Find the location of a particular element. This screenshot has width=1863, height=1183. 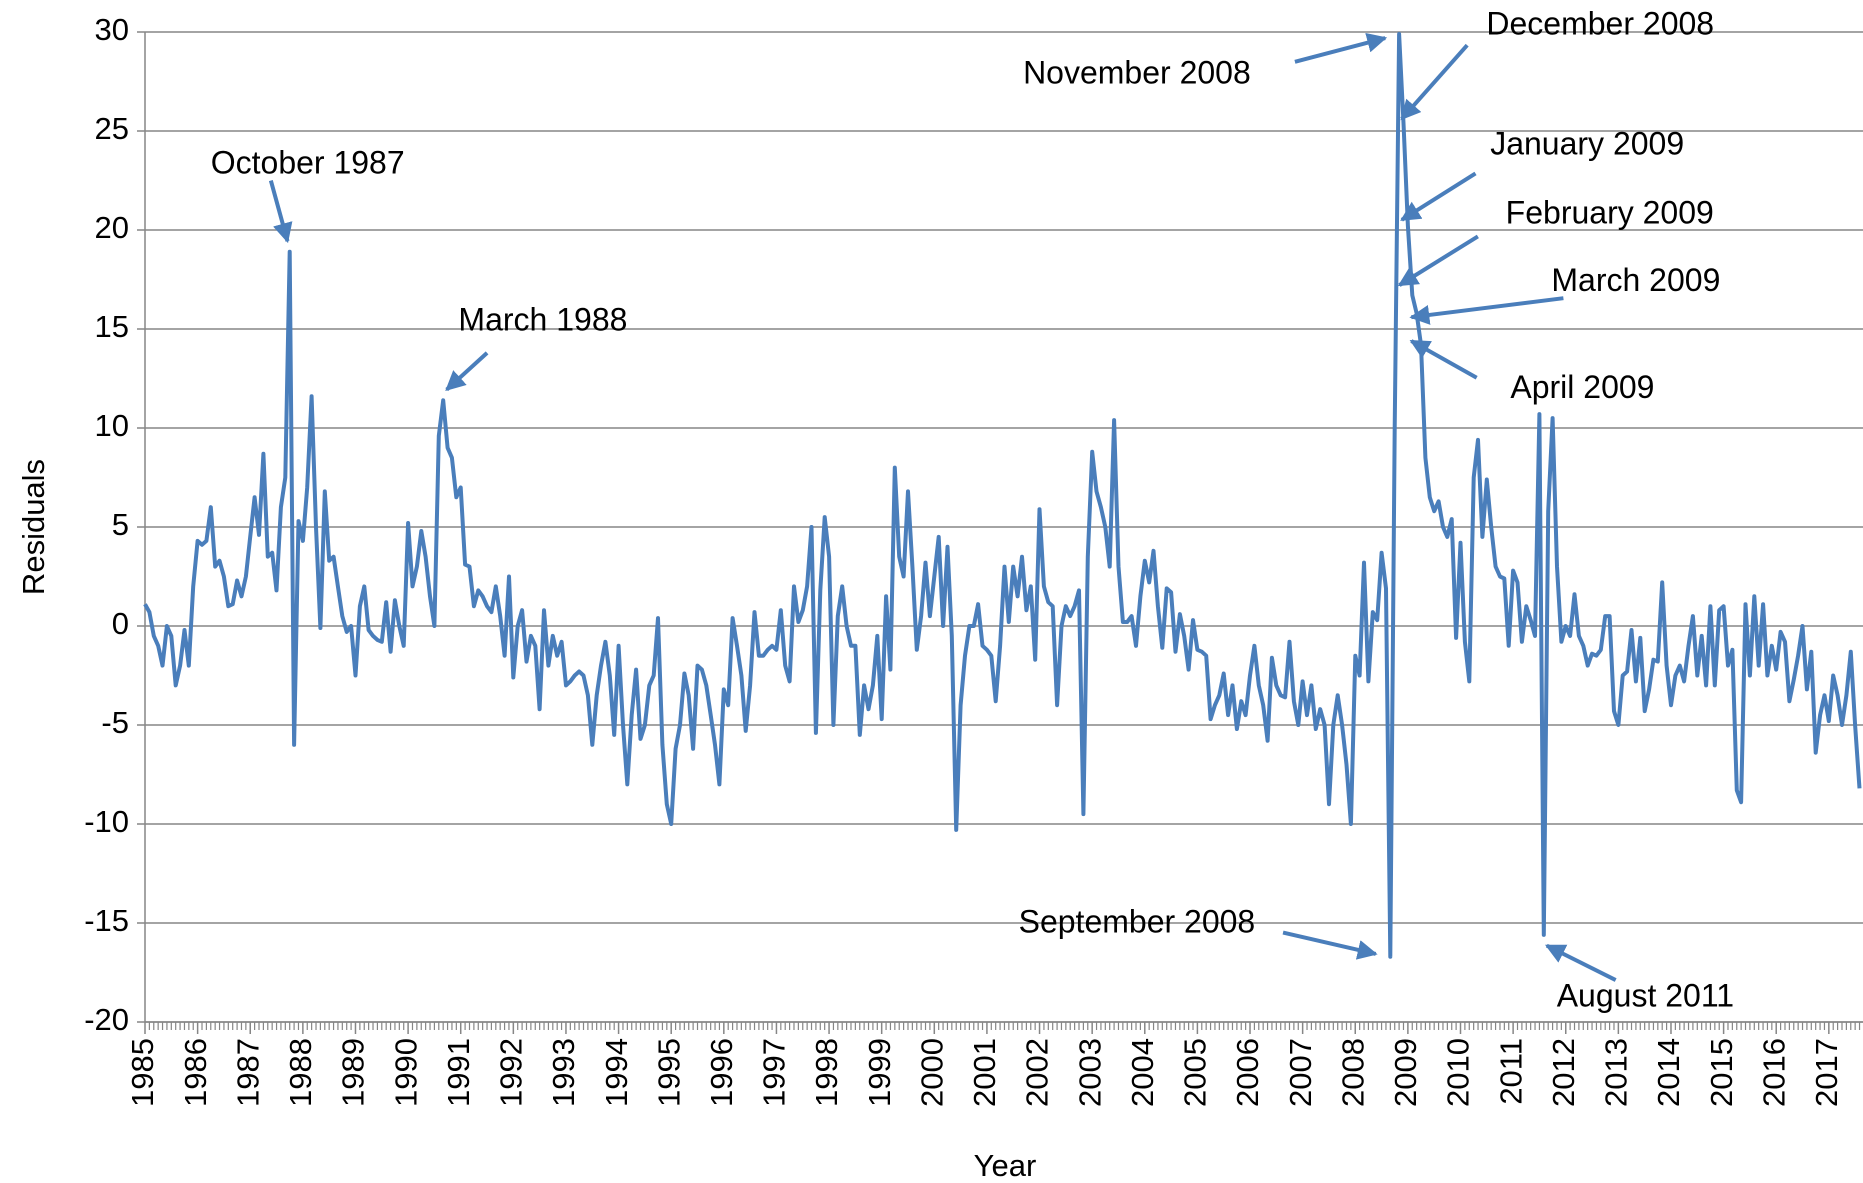

x-tick-label: 1986 is located at coordinates (195, 1072).